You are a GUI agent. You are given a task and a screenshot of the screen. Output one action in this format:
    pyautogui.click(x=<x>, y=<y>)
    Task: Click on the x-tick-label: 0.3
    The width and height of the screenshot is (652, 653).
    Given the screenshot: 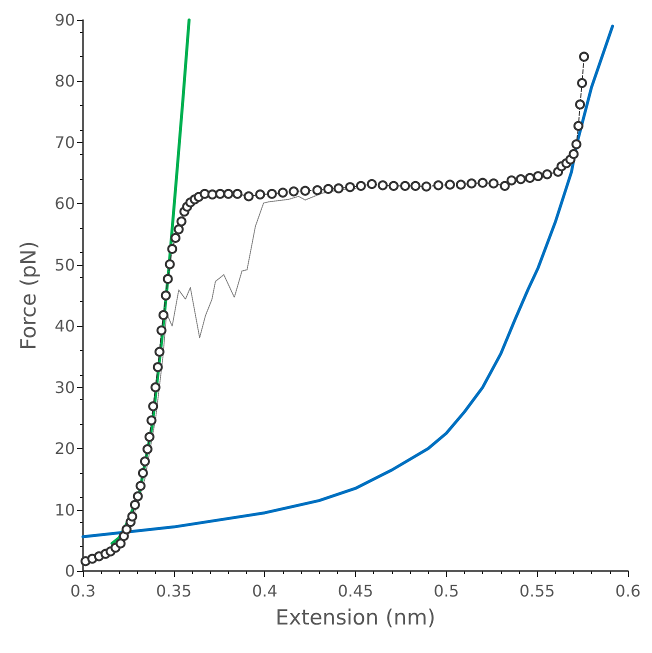 What is the action you would take?
    pyautogui.click(x=83, y=591)
    